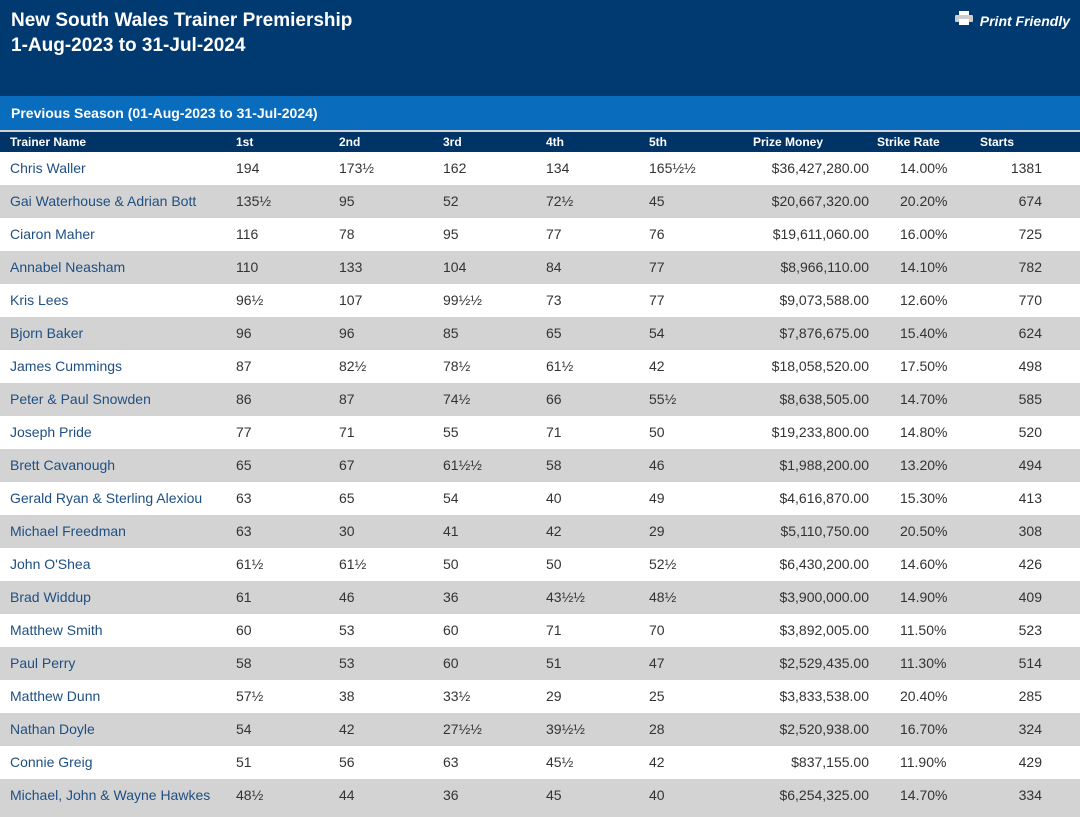 This screenshot has width=1080, height=817. Describe the element at coordinates (554, 696) in the screenshot. I see `table-cell: 29` at that location.